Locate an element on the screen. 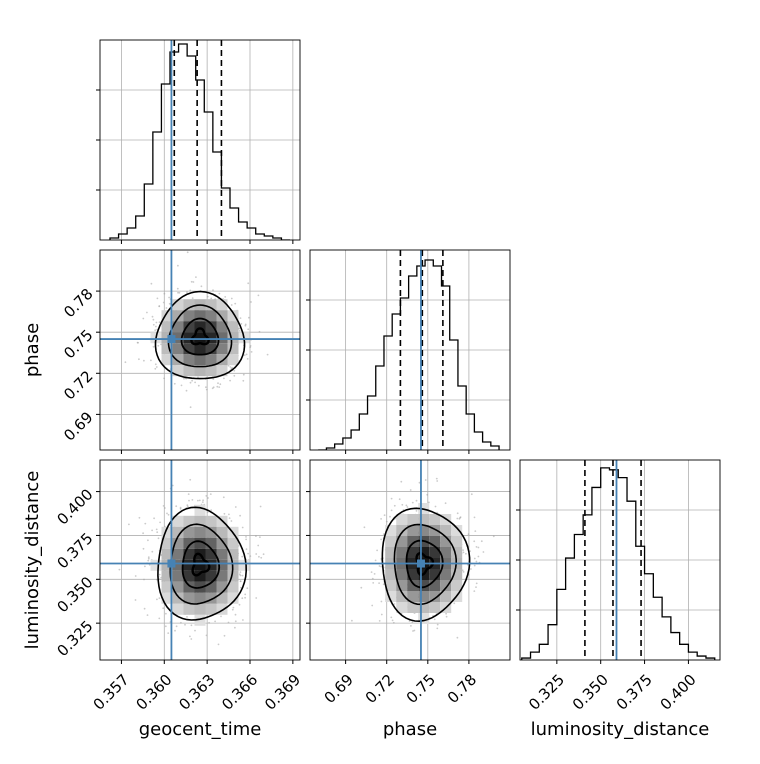 This screenshot has width=760, height=764. y-tick-label-phase-1: 0.72 is located at coordinates (78, 385).